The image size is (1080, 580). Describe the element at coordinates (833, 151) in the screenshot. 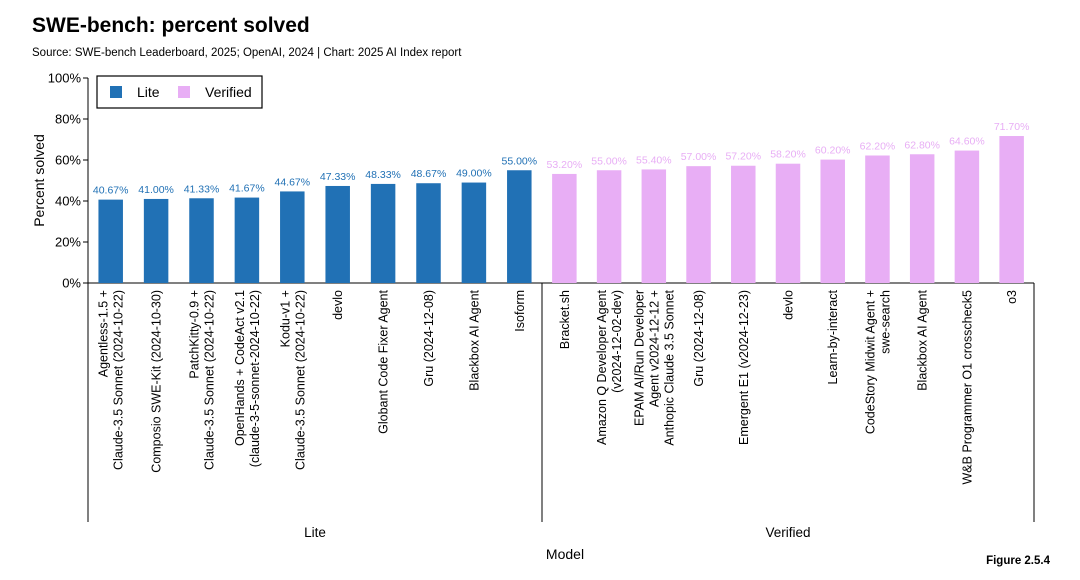

I see `data-label: 60.20%` at that location.